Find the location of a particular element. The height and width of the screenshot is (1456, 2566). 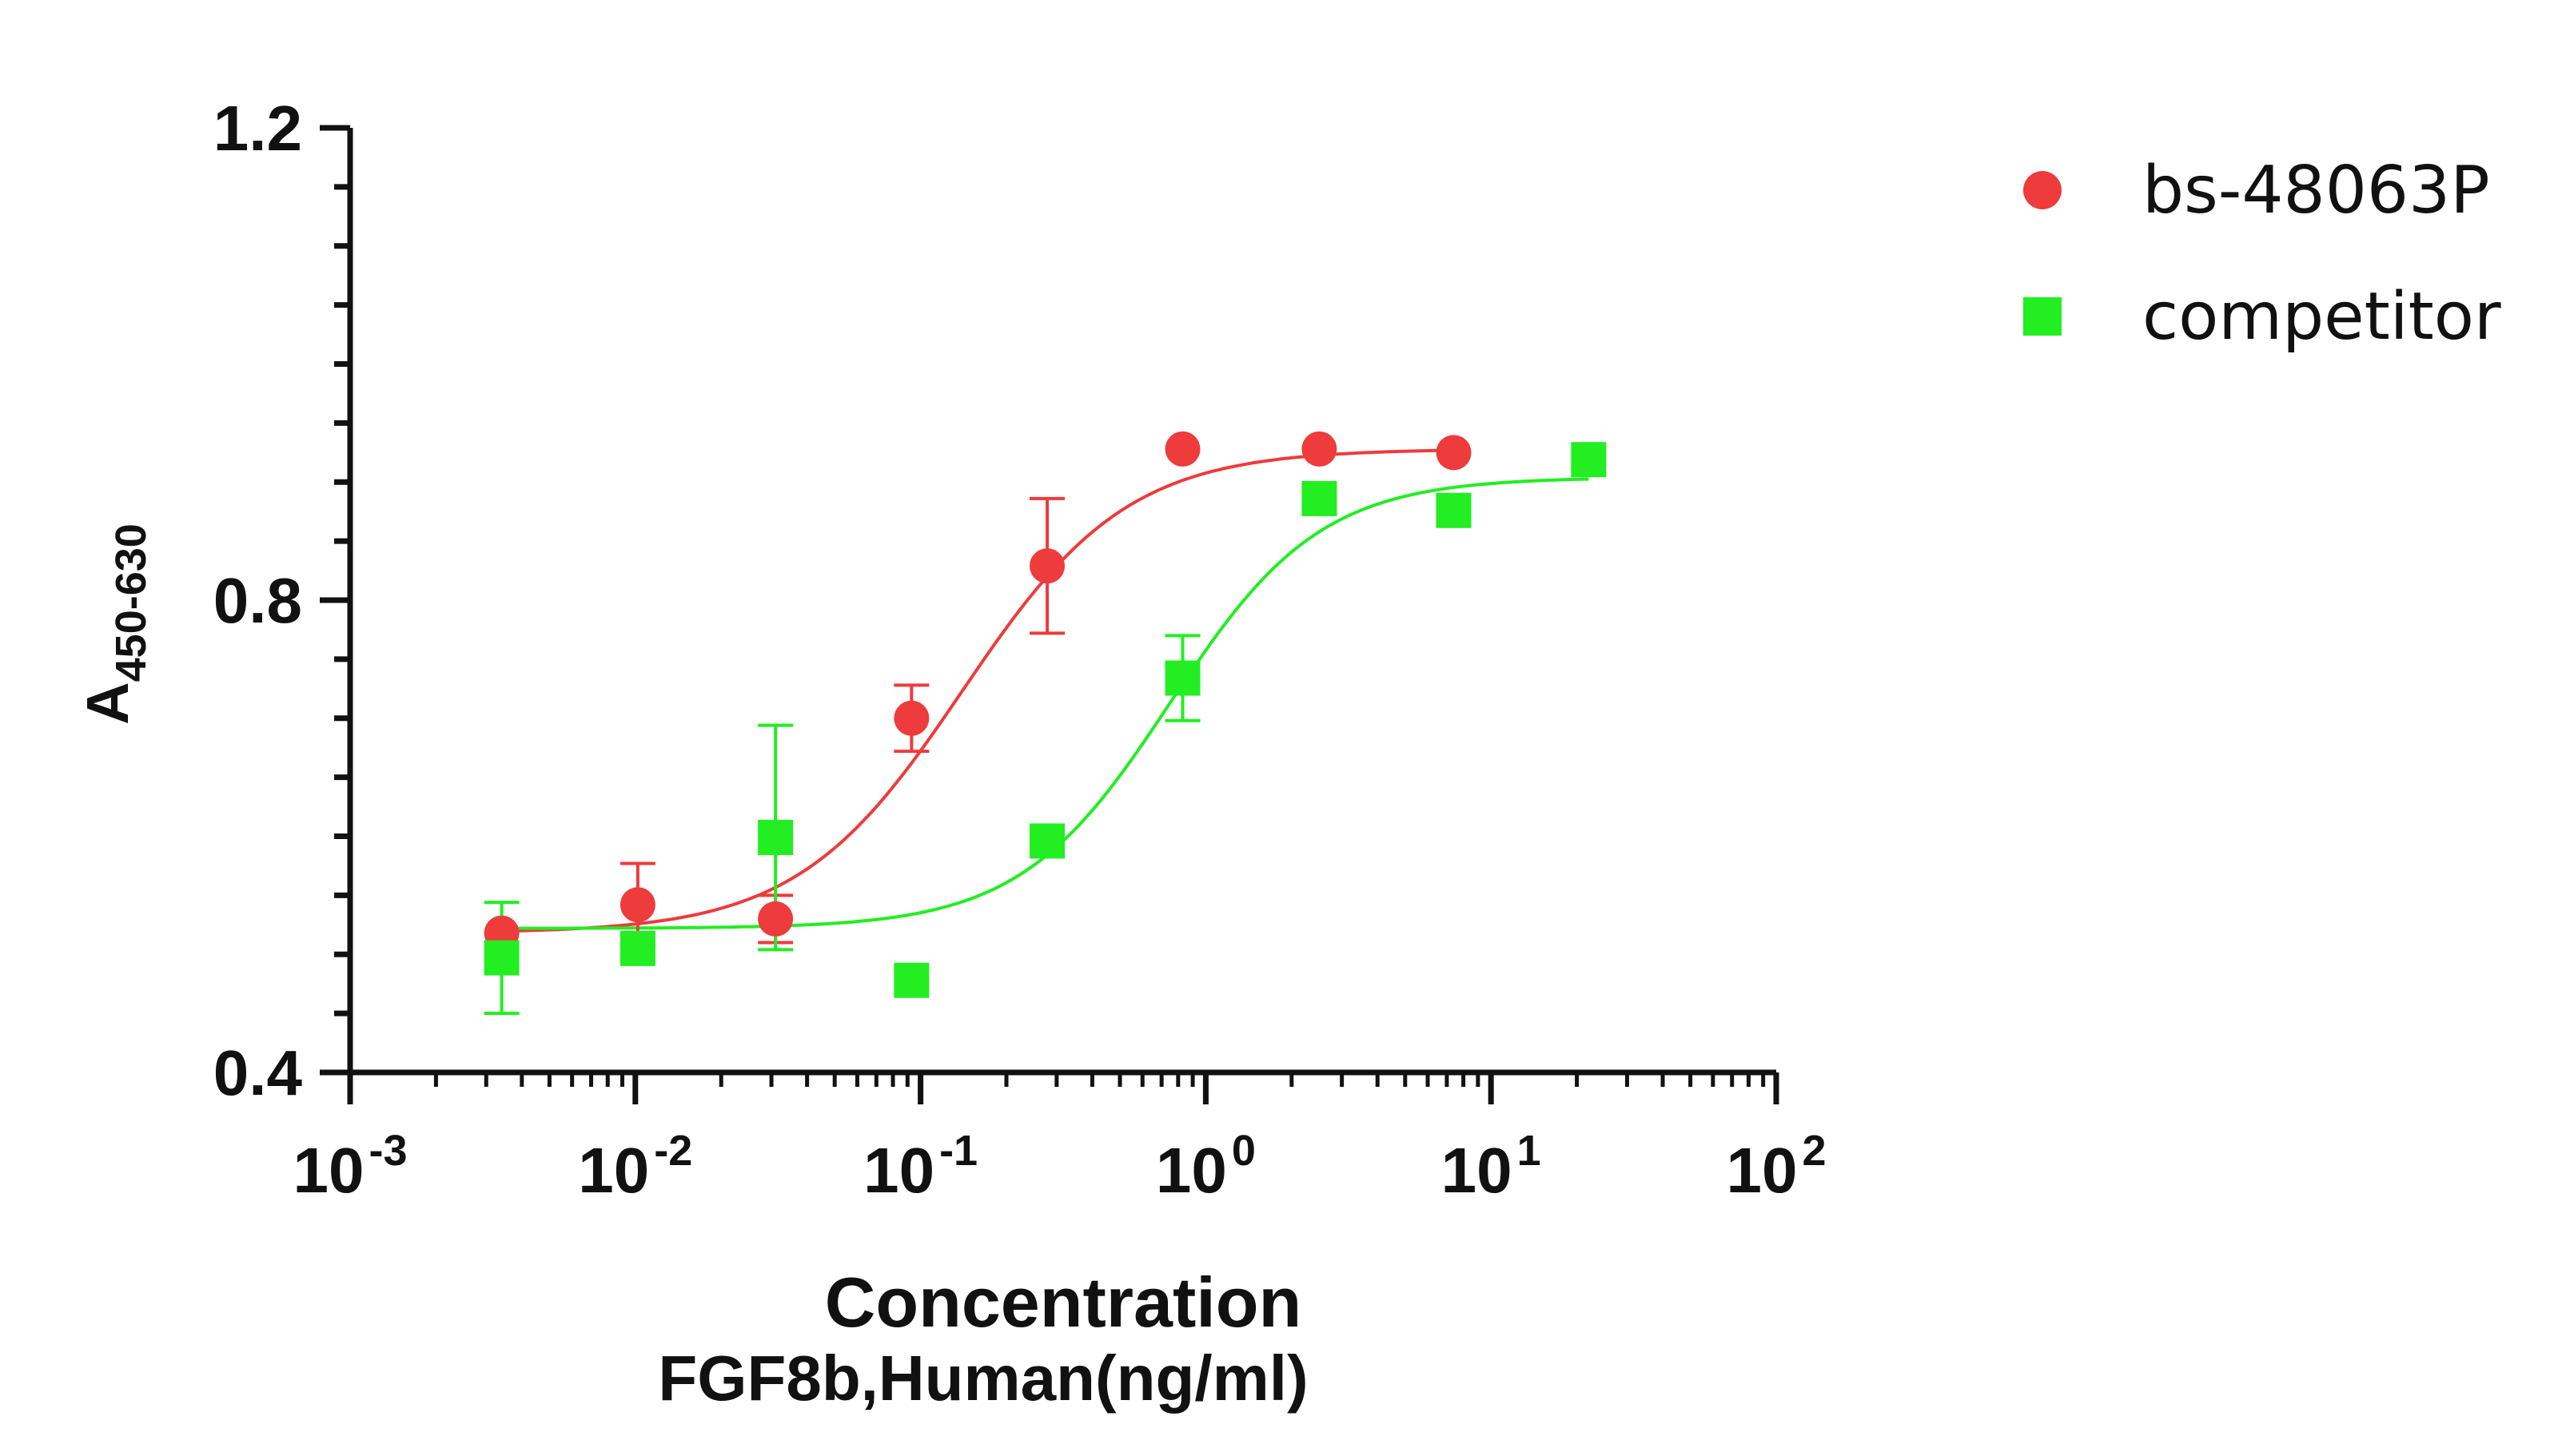

x-tick-label: 10 -3 is located at coordinates (350, 1166).